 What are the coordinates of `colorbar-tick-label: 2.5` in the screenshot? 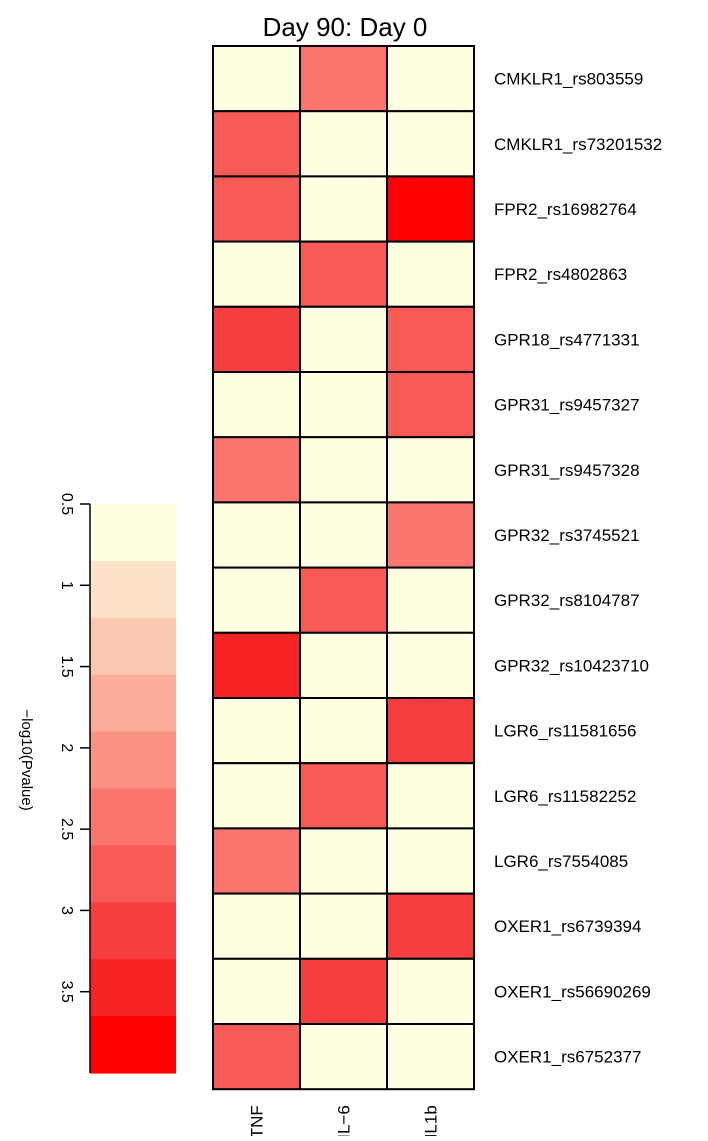 It's located at (66, 829).